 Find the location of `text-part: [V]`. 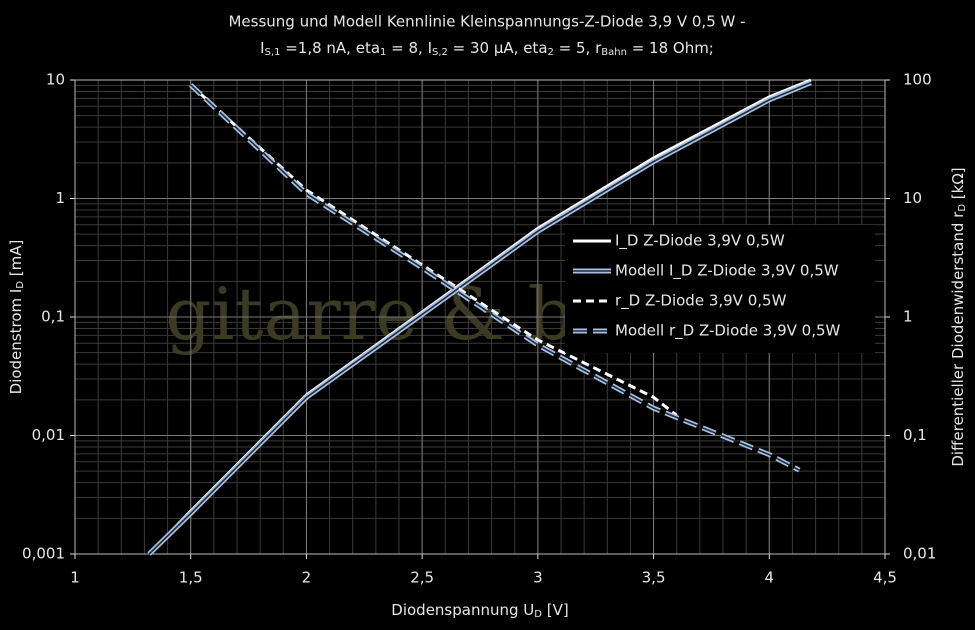

text-part: [V] is located at coordinates (555, 610).